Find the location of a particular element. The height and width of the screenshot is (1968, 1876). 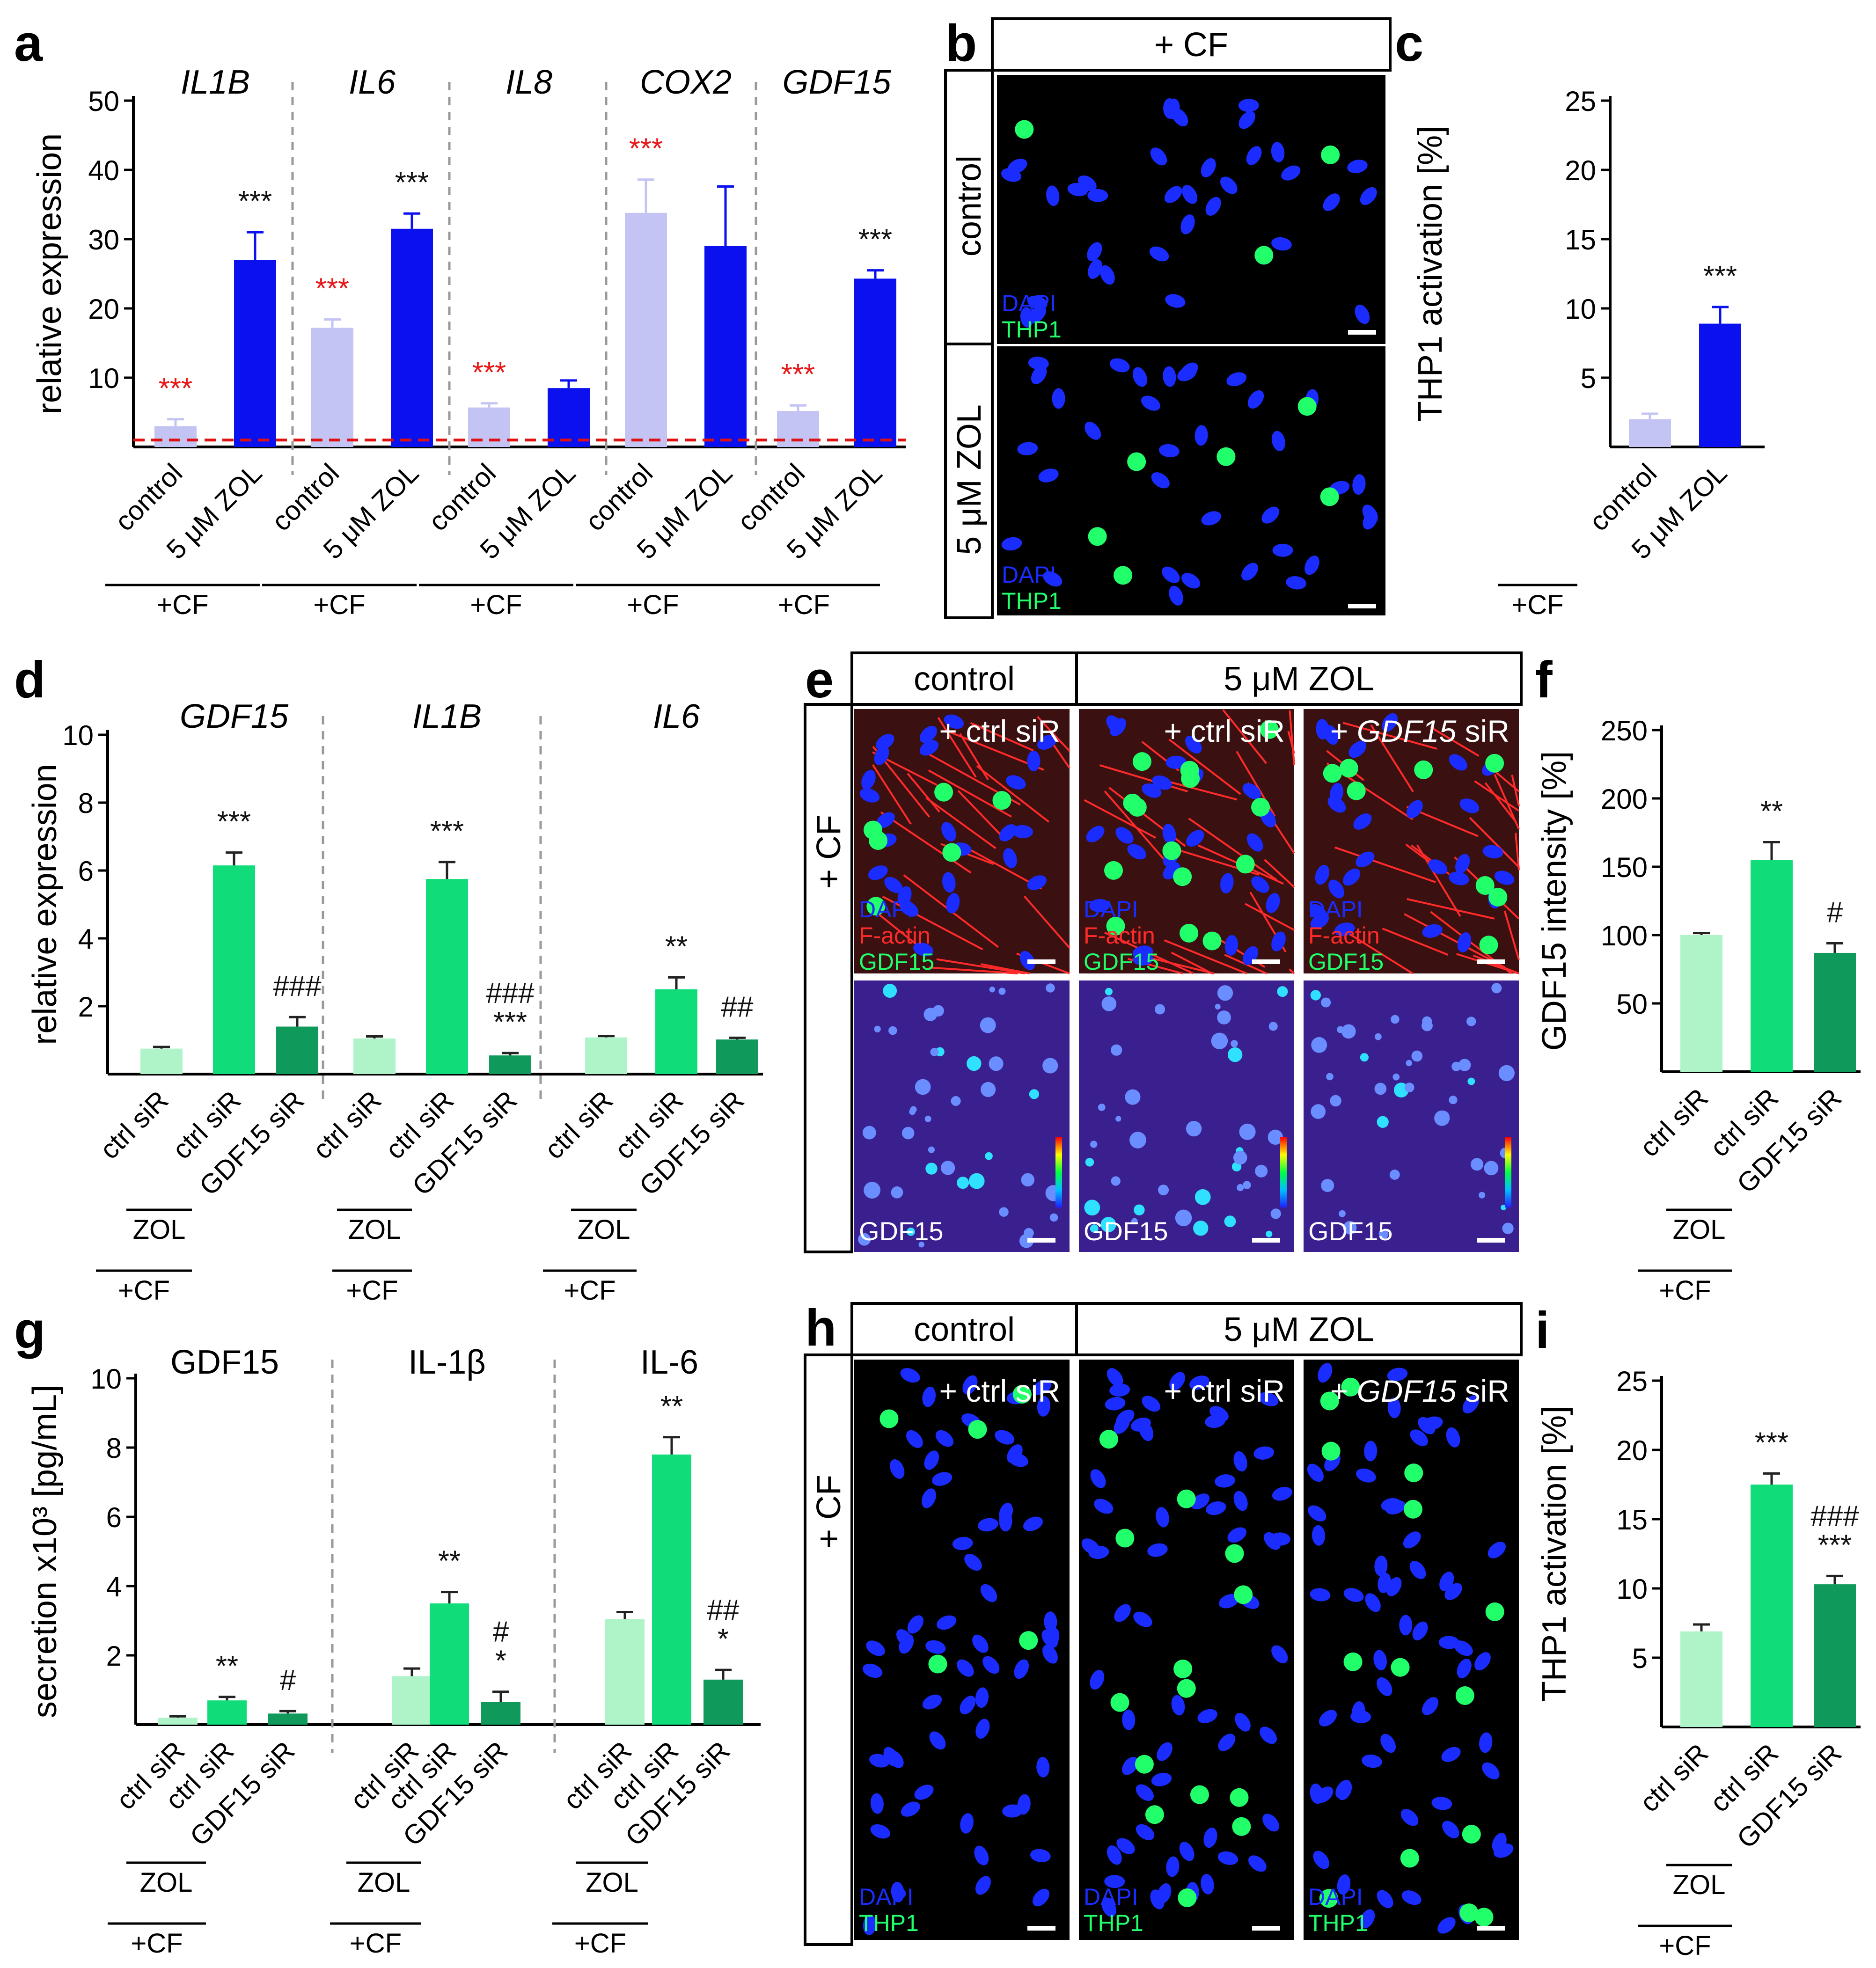

panel-e-header: 5 μM ZOL is located at coordinates (1299, 679).